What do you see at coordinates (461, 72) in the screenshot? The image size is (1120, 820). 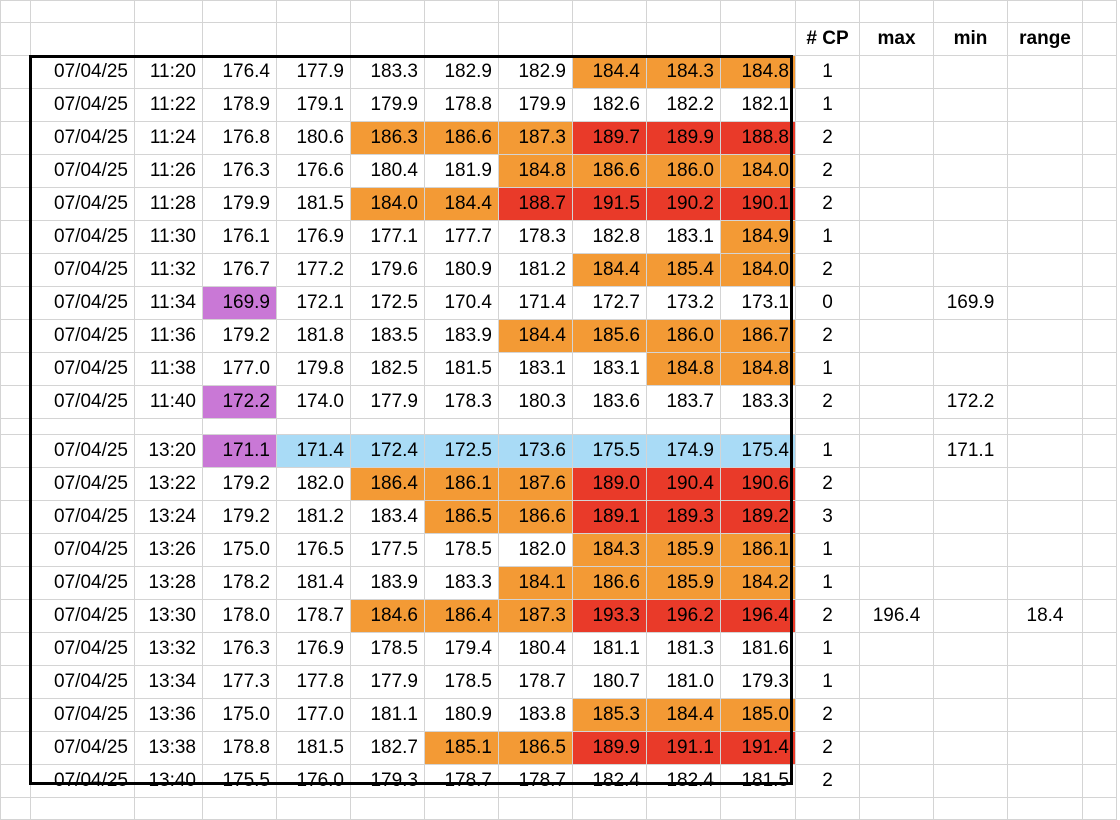 I see `reading-cell: 182.9` at bounding box center [461, 72].